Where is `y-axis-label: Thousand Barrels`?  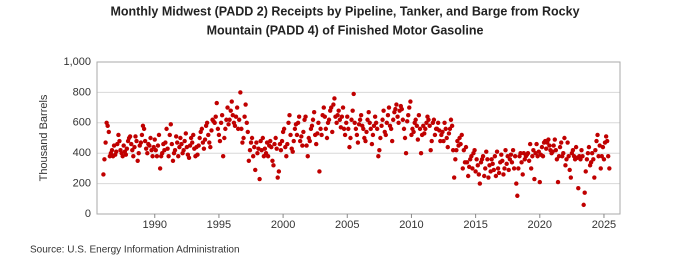
y-axis-label: Thousand Barrels is located at coordinates (44, 137).